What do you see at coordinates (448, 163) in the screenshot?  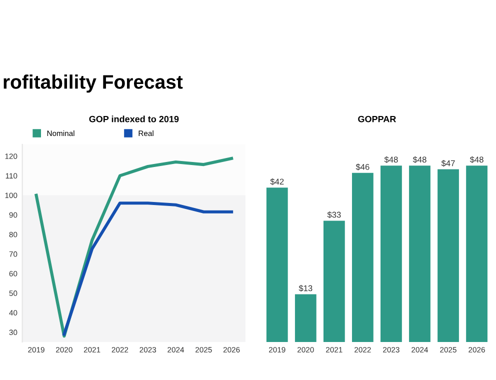 I see `data-label: $47` at bounding box center [448, 163].